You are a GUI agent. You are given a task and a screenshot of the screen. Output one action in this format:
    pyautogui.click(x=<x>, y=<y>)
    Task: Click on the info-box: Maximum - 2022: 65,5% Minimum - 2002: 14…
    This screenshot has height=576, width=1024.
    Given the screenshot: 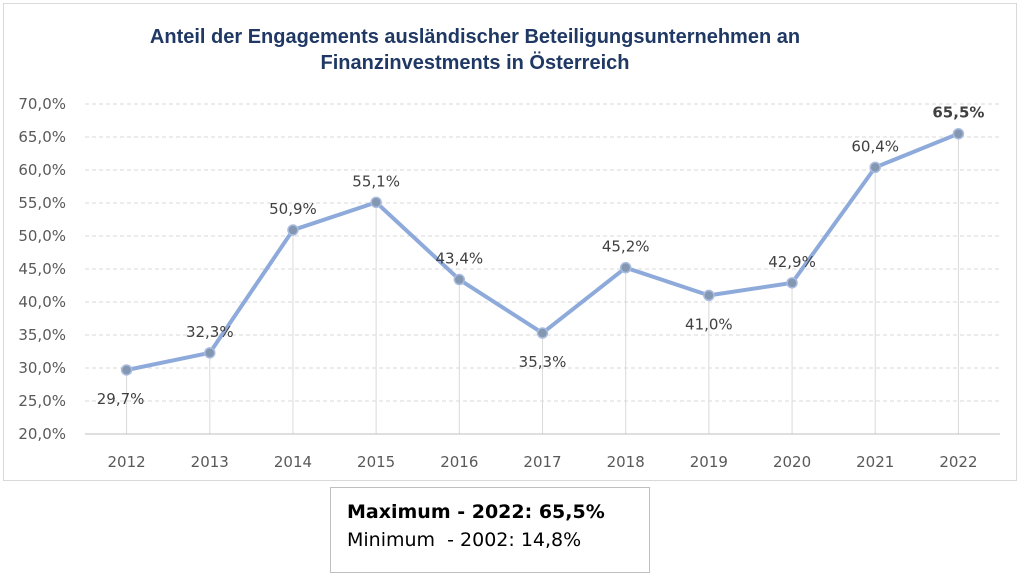 What is the action you would take?
    pyautogui.click(x=490, y=530)
    